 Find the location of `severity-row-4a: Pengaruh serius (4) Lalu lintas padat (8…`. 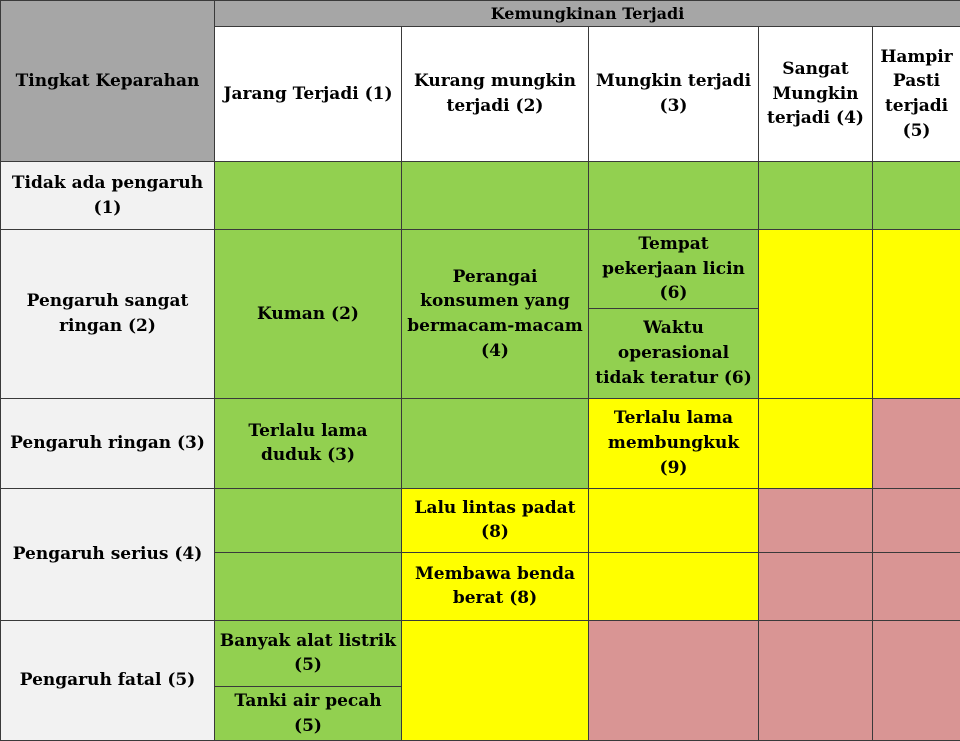

severity-row-4a: Pengaruh serius (4) Lalu lintas padat (8… is located at coordinates (480, 520).